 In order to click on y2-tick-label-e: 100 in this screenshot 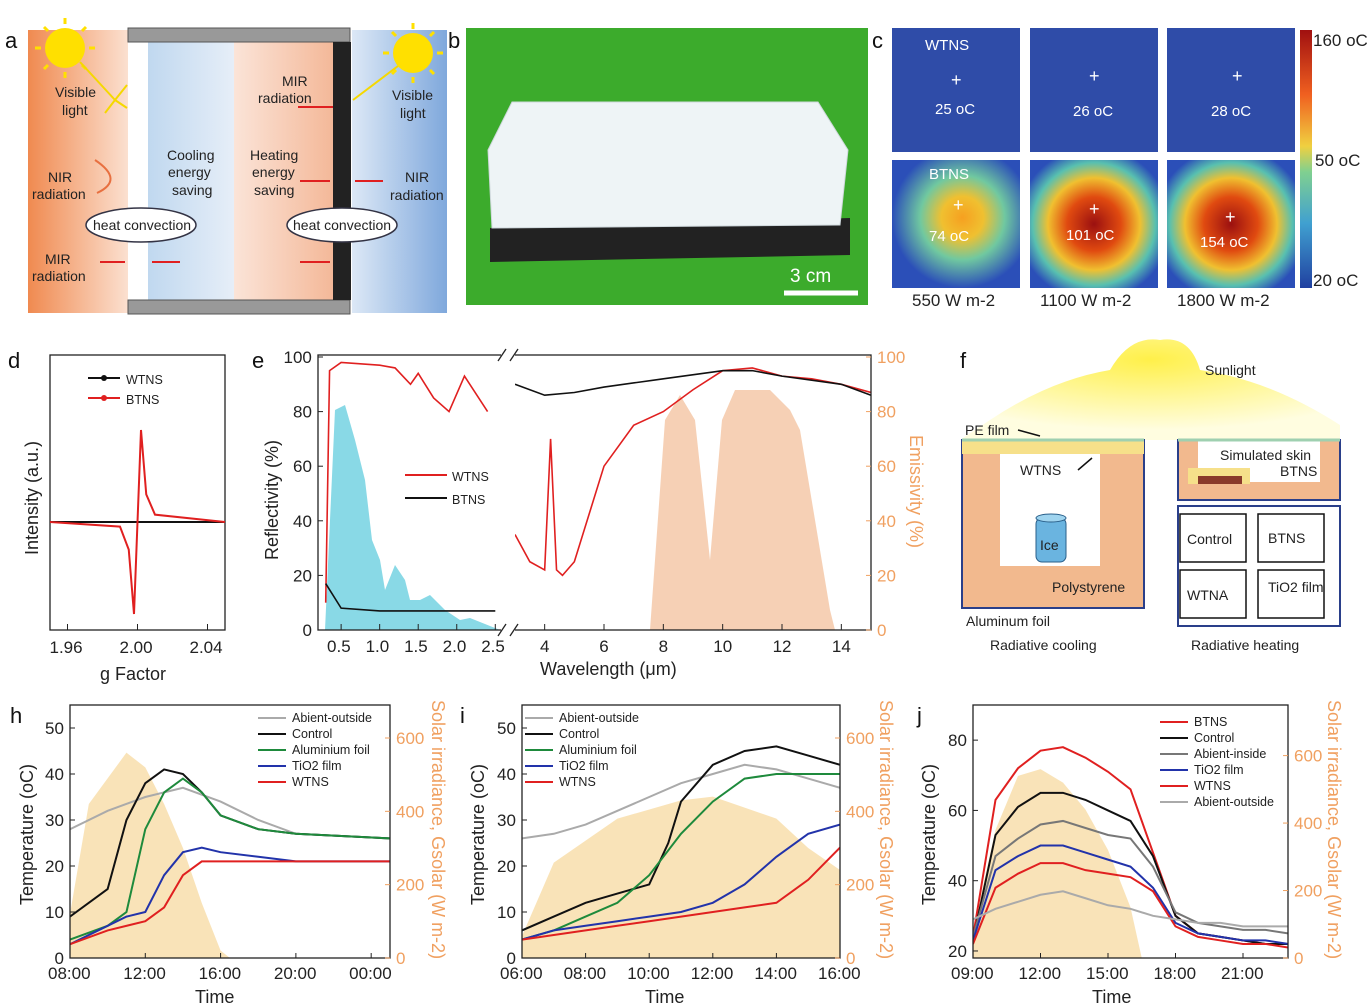, I will do `click(891, 357)`.